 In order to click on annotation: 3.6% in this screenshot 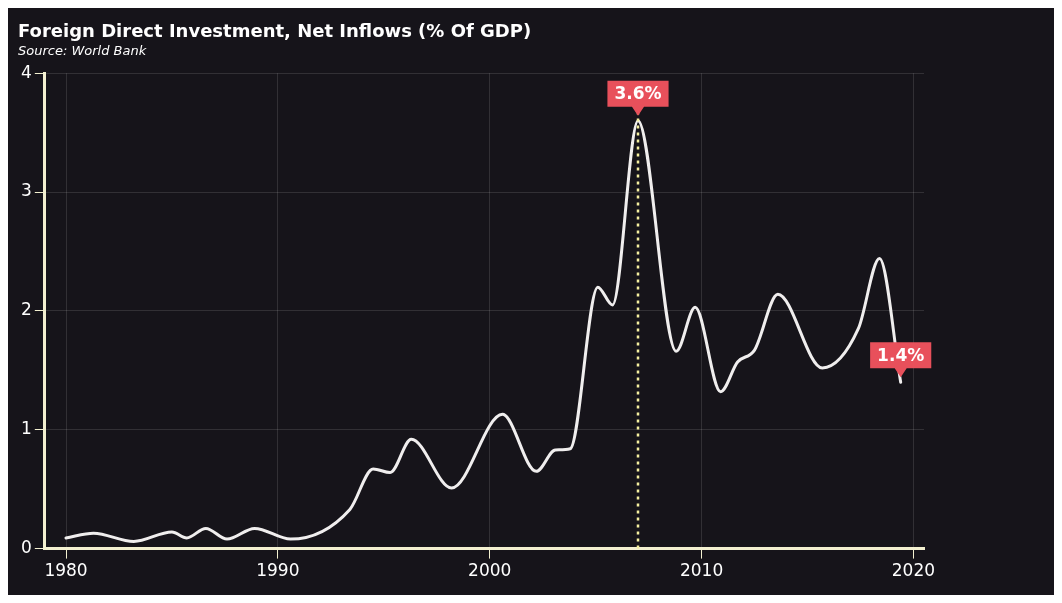, I will do `click(638, 93)`.